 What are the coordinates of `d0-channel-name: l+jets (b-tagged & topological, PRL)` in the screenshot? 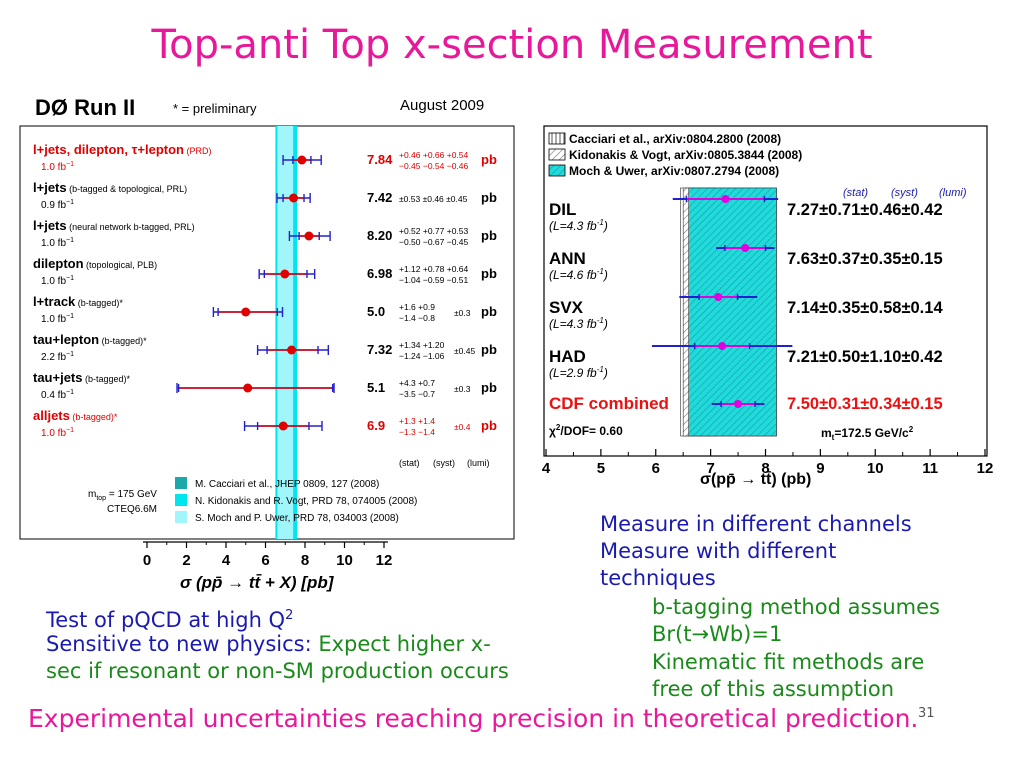 It's located at (110, 187).